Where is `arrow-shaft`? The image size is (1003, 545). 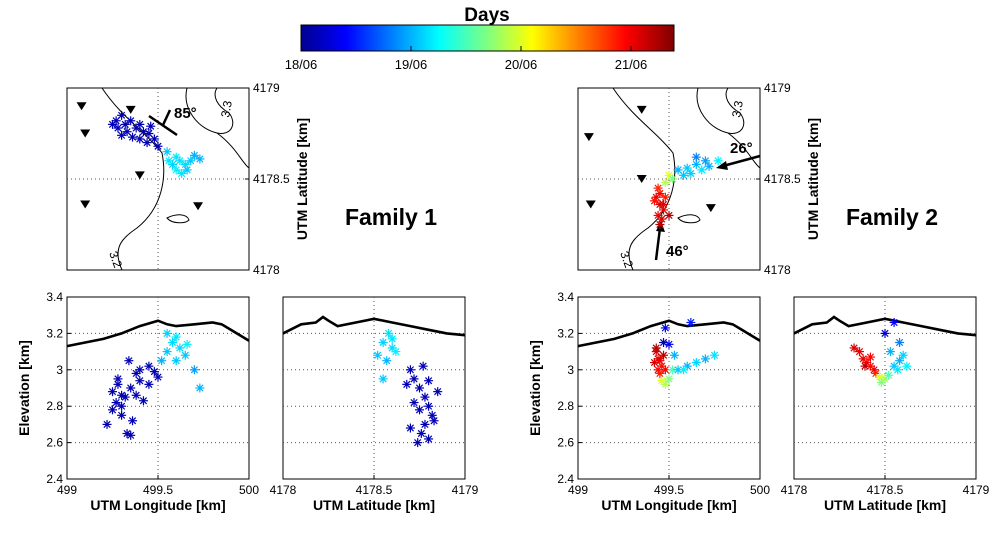
arrow-shaft is located at coordinates (741, 161).